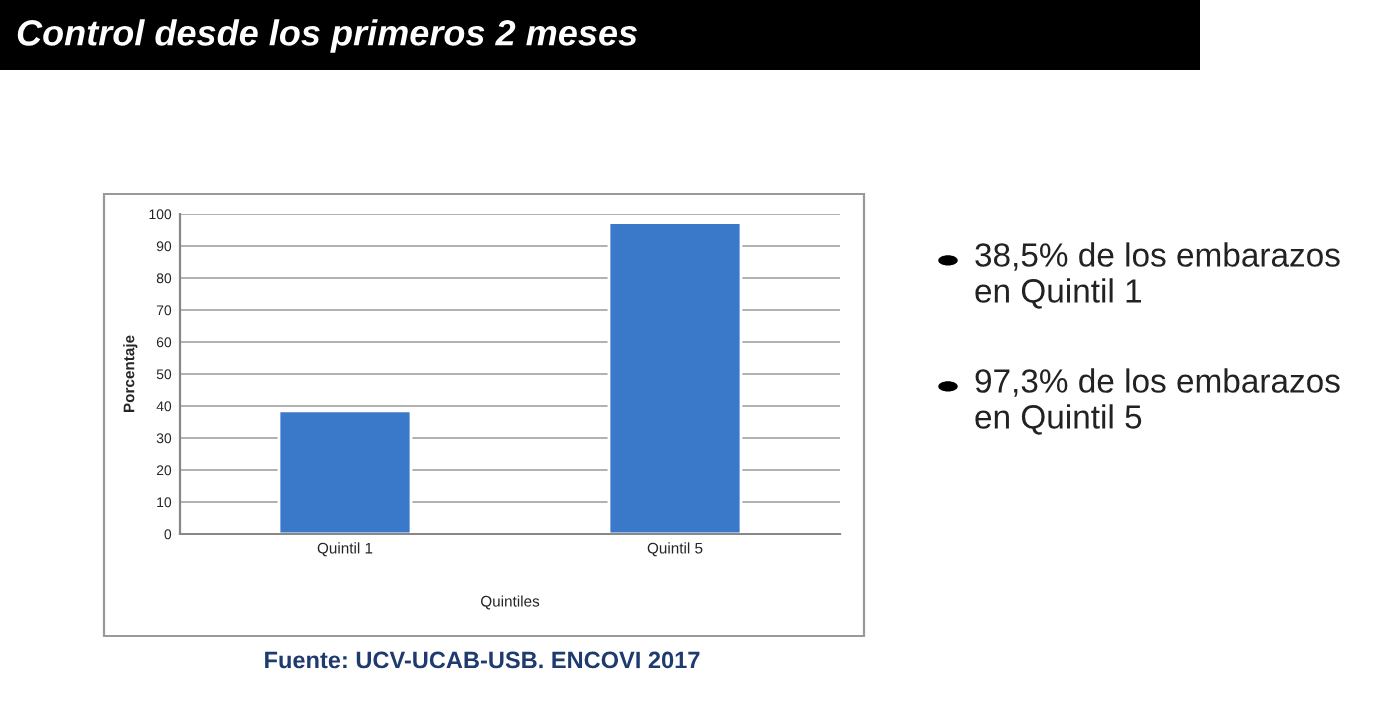 The height and width of the screenshot is (722, 1392). What do you see at coordinates (1157, 275) in the screenshot?
I see `text: 38,5% de los embarazos en Quintil 1` at bounding box center [1157, 275].